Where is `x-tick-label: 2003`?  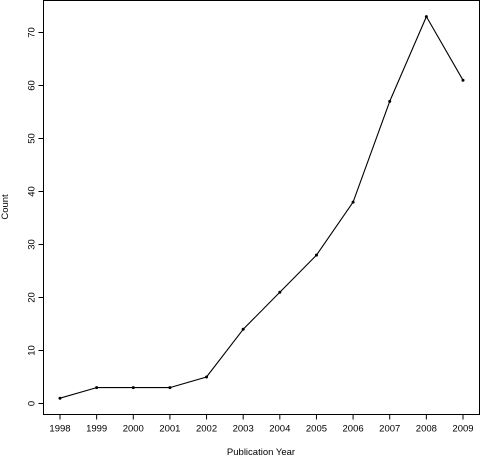 x-tick-label: 2003 is located at coordinates (243, 429).